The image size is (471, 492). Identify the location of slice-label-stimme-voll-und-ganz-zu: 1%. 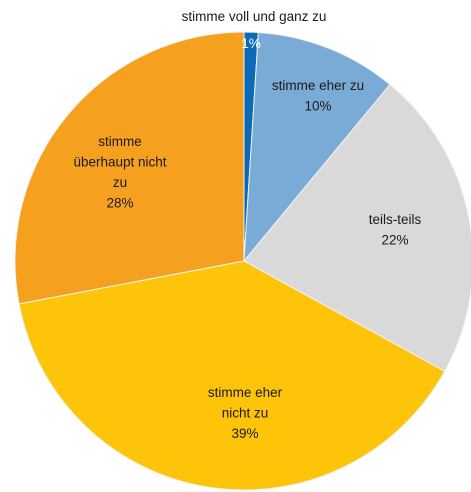
(251, 43).